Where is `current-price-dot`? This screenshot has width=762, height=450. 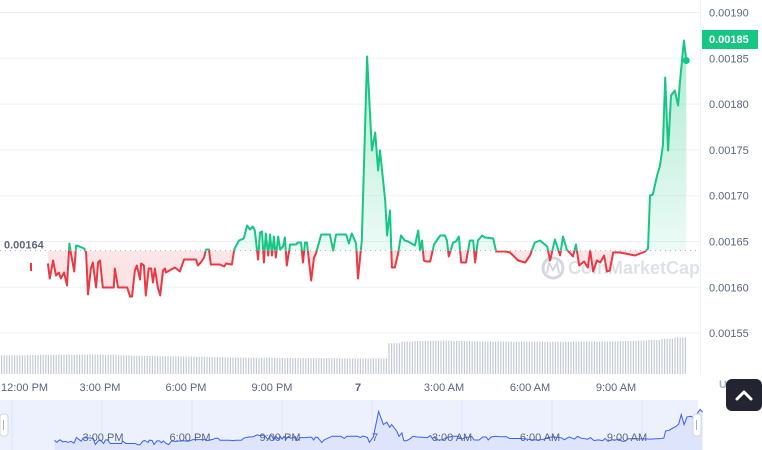 current-price-dot is located at coordinates (686, 60).